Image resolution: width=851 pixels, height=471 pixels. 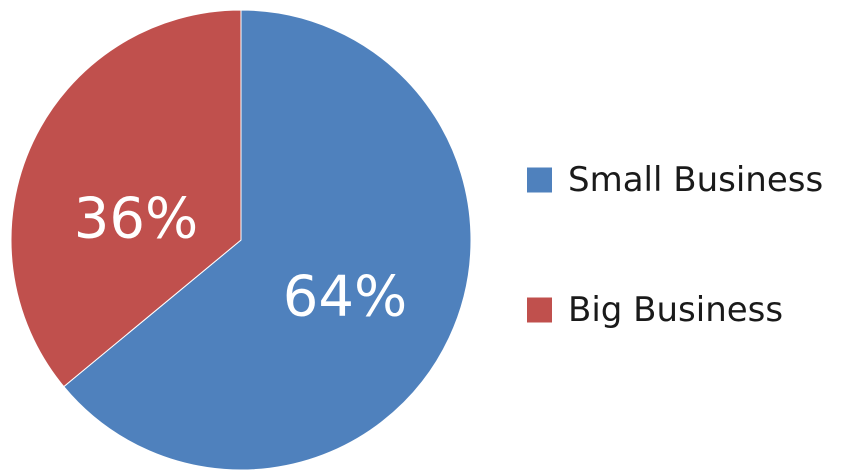 What do you see at coordinates (695, 180) in the screenshot?
I see `legend-label-small-business: Small Business` at bounding box center [695, 180].